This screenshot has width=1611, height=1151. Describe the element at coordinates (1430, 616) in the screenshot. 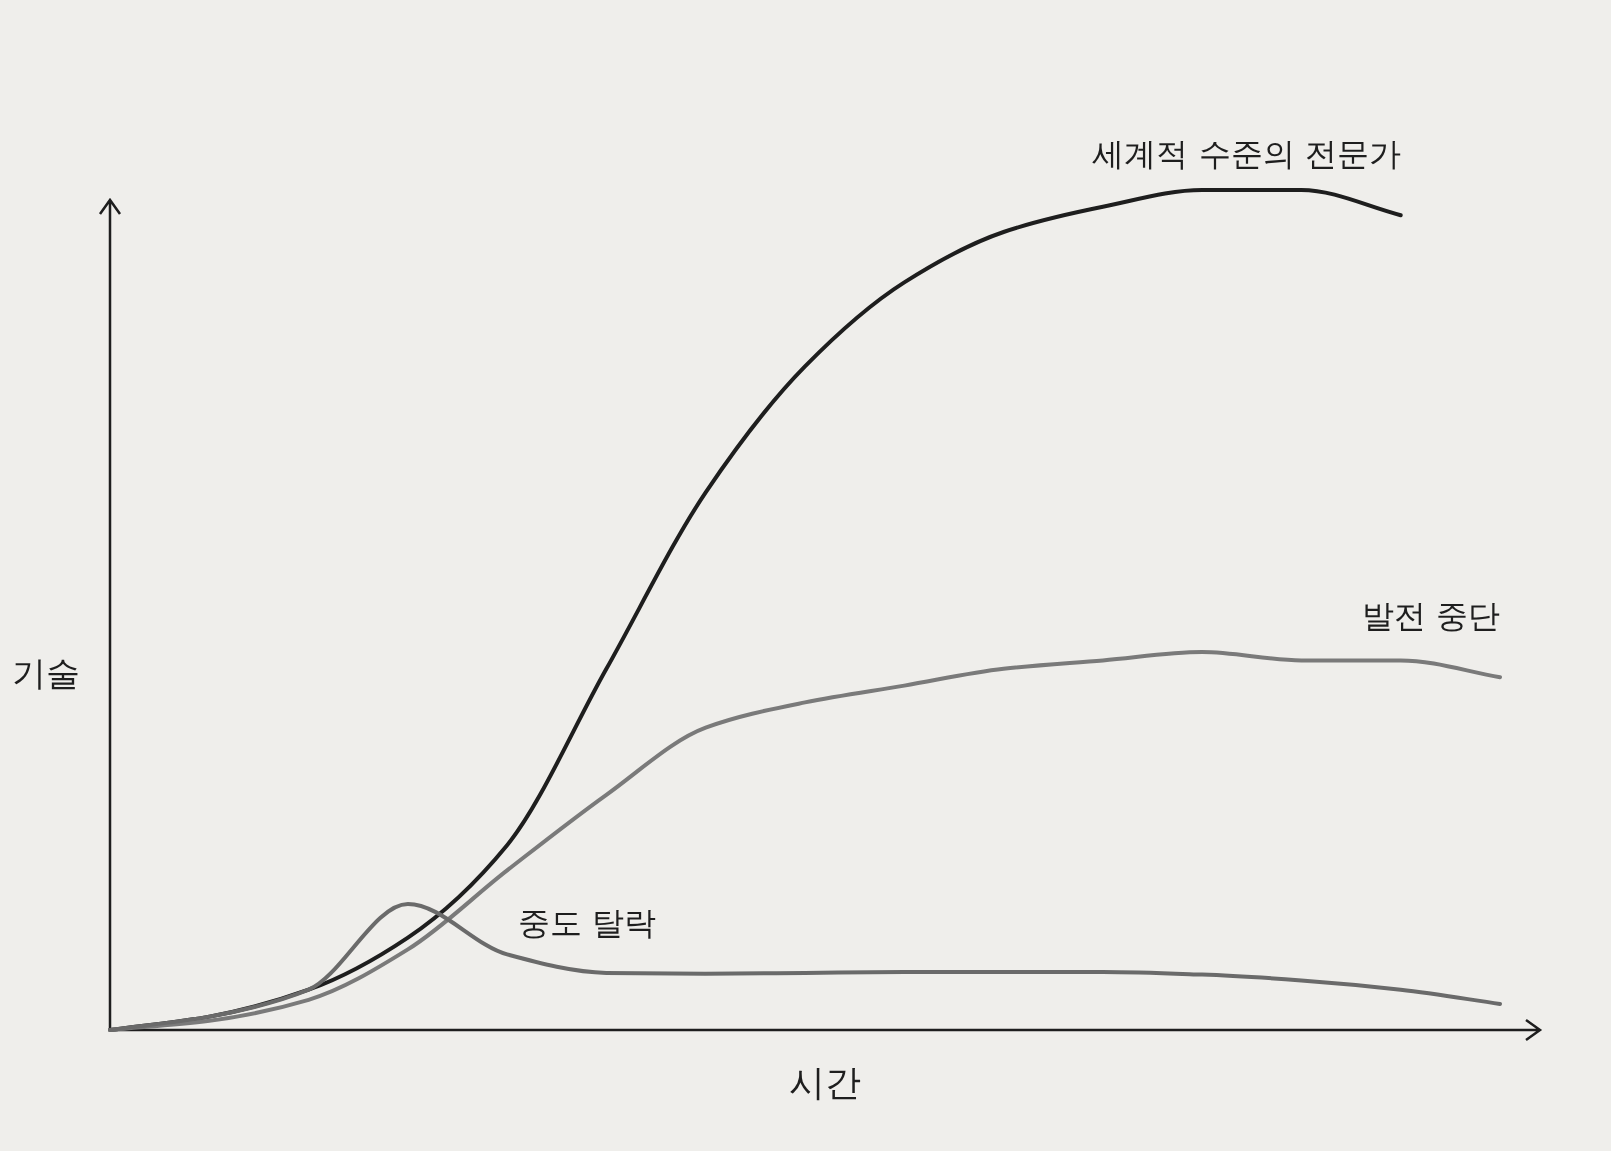

I see `series-label: 발전 중단` at that location.